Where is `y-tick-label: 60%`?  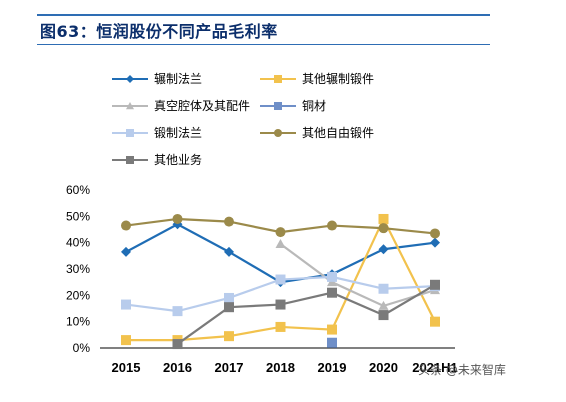 y-tick-label: 60% is located at coordinates (78, 190).